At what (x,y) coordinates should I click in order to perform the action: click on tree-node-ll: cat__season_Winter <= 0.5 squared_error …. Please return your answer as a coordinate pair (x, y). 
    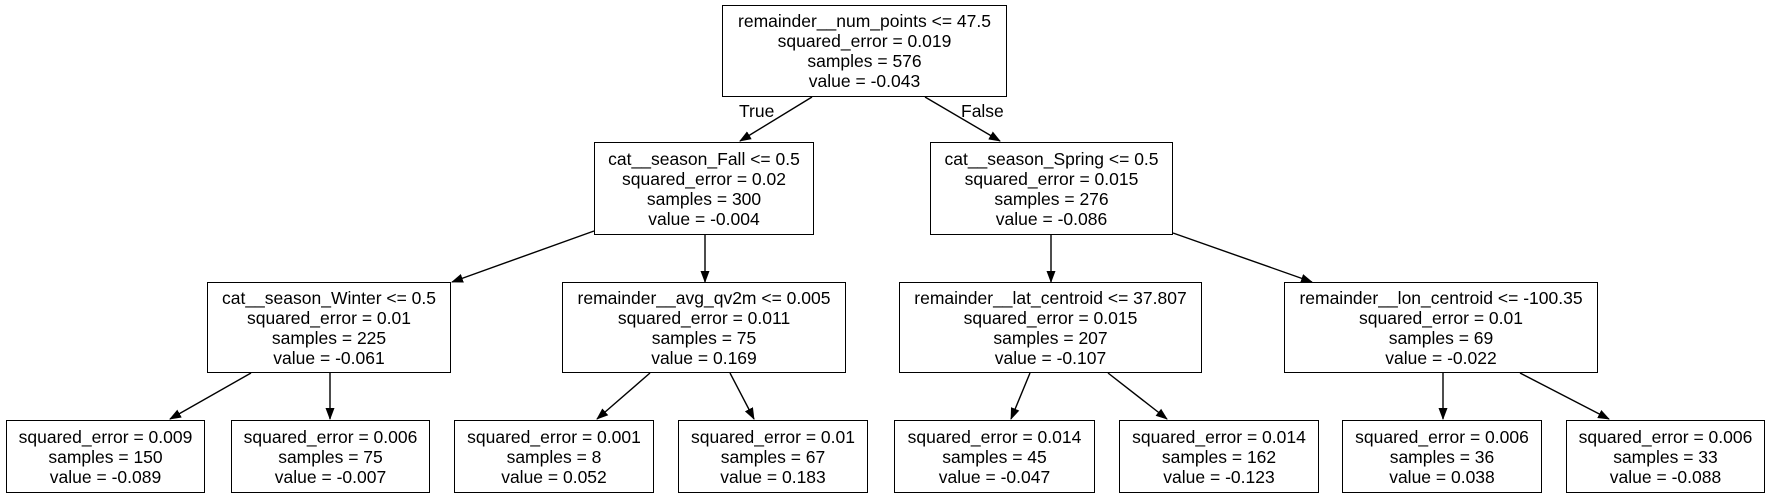
    Looking at the image, I should click on (329, 327).